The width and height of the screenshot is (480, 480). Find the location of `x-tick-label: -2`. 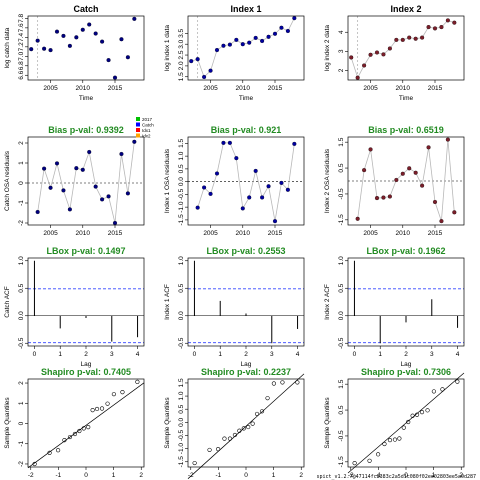

x-tick-label: -2 is located at coordinates (191, 475).